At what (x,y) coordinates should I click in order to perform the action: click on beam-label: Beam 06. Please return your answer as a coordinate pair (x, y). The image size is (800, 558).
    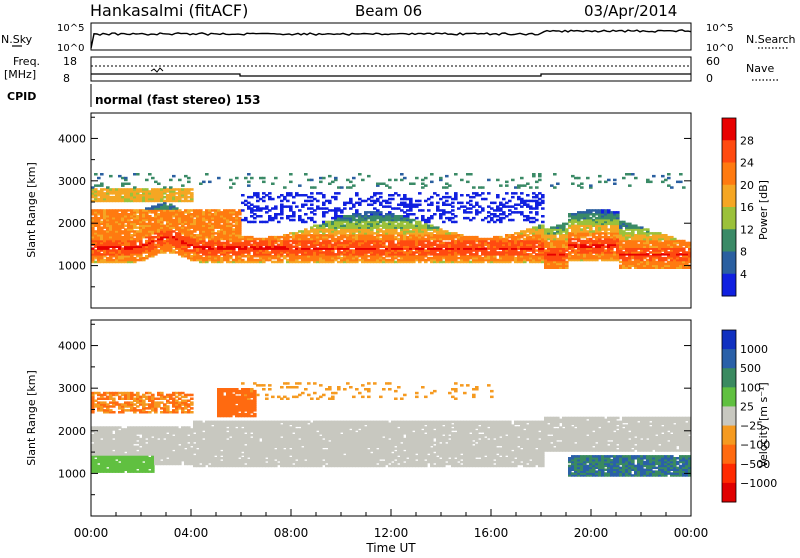
    Looking at the image, I should click on (388, 11).